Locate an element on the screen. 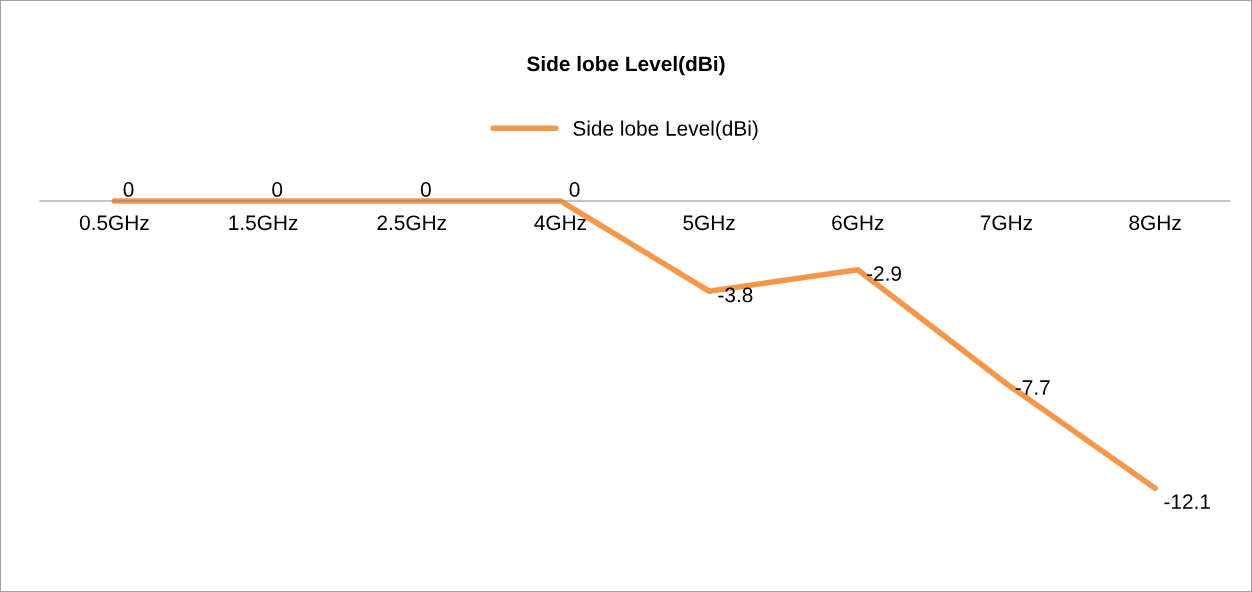 The width and height of the screenshot is (1252, 592). data-label: -3.8 is located at coordinates (735, 295).